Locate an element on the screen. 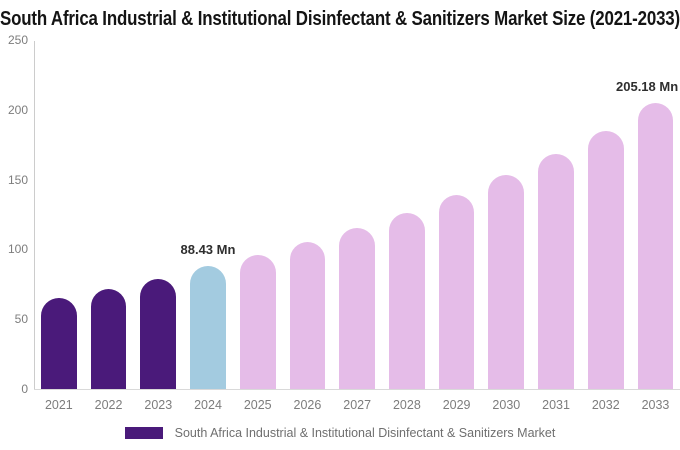 The image size is (680, 450). bar-2032 is located at coordinates (605, 259).